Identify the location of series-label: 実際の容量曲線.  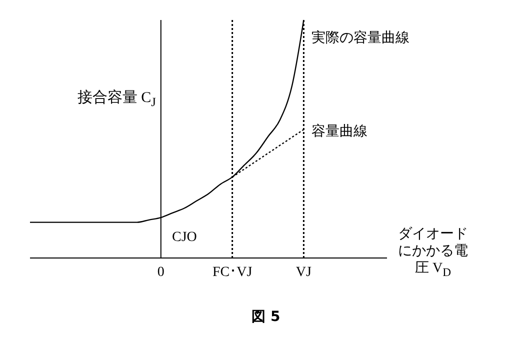
(361, 38).